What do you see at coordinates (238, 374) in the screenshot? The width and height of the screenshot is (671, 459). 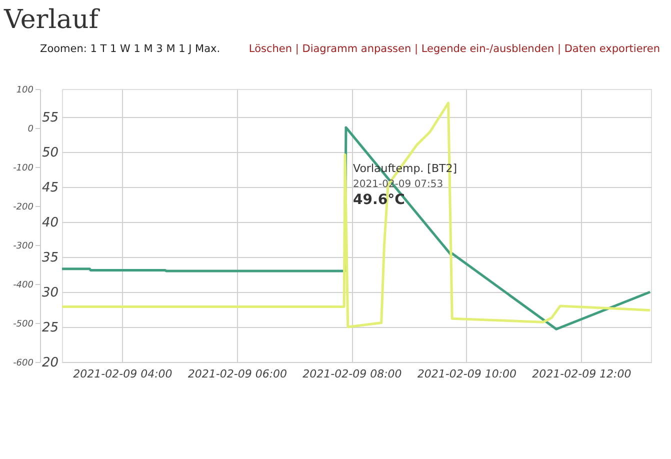 I see `x-tick-label: 2021-02-09 06:00` at bounding box center [238, 374].